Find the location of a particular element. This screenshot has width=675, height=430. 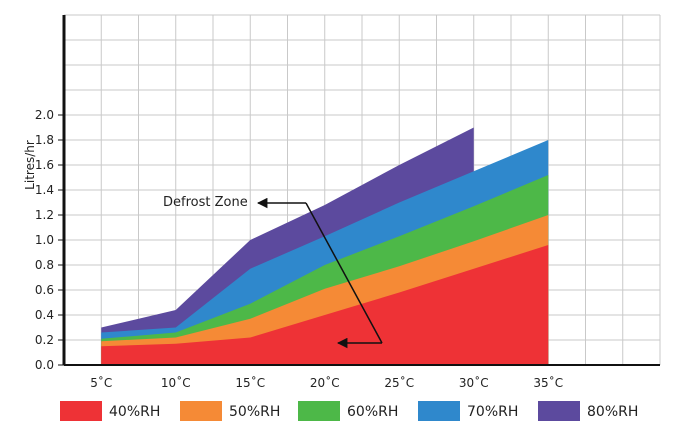

y-tick-label: 0.2 is located at coordinates (44, 340).